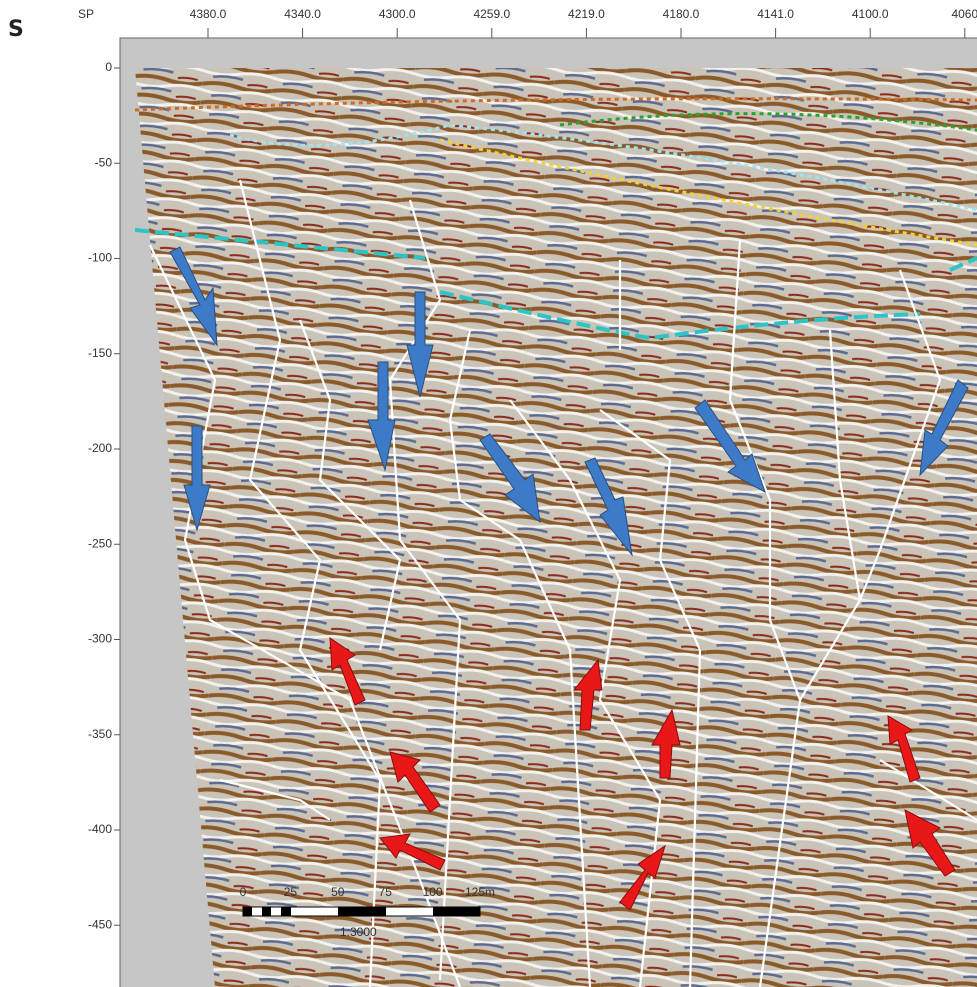 The height and width of the screenshot is (987, 977). What do you see at coordinates (964, 14) in the screenshot?
I see `top-tick-label: 4060` at bounding box center [964, 14].